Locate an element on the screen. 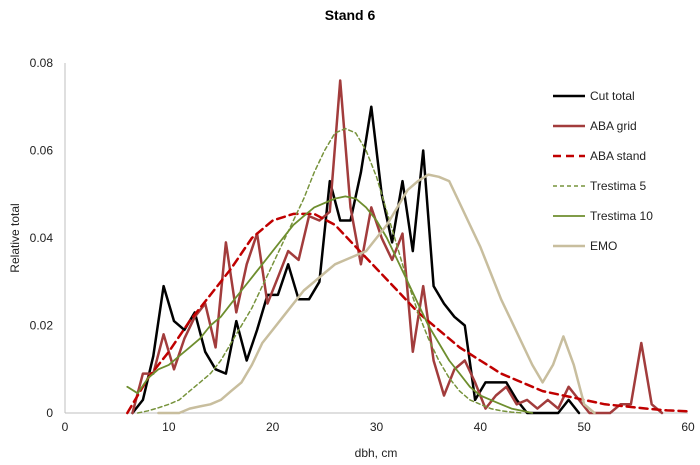 Image resolution: width=700 pixels, height=465 pixels. x-axis-label: dbh, cm is located at coordinates (376, 453).